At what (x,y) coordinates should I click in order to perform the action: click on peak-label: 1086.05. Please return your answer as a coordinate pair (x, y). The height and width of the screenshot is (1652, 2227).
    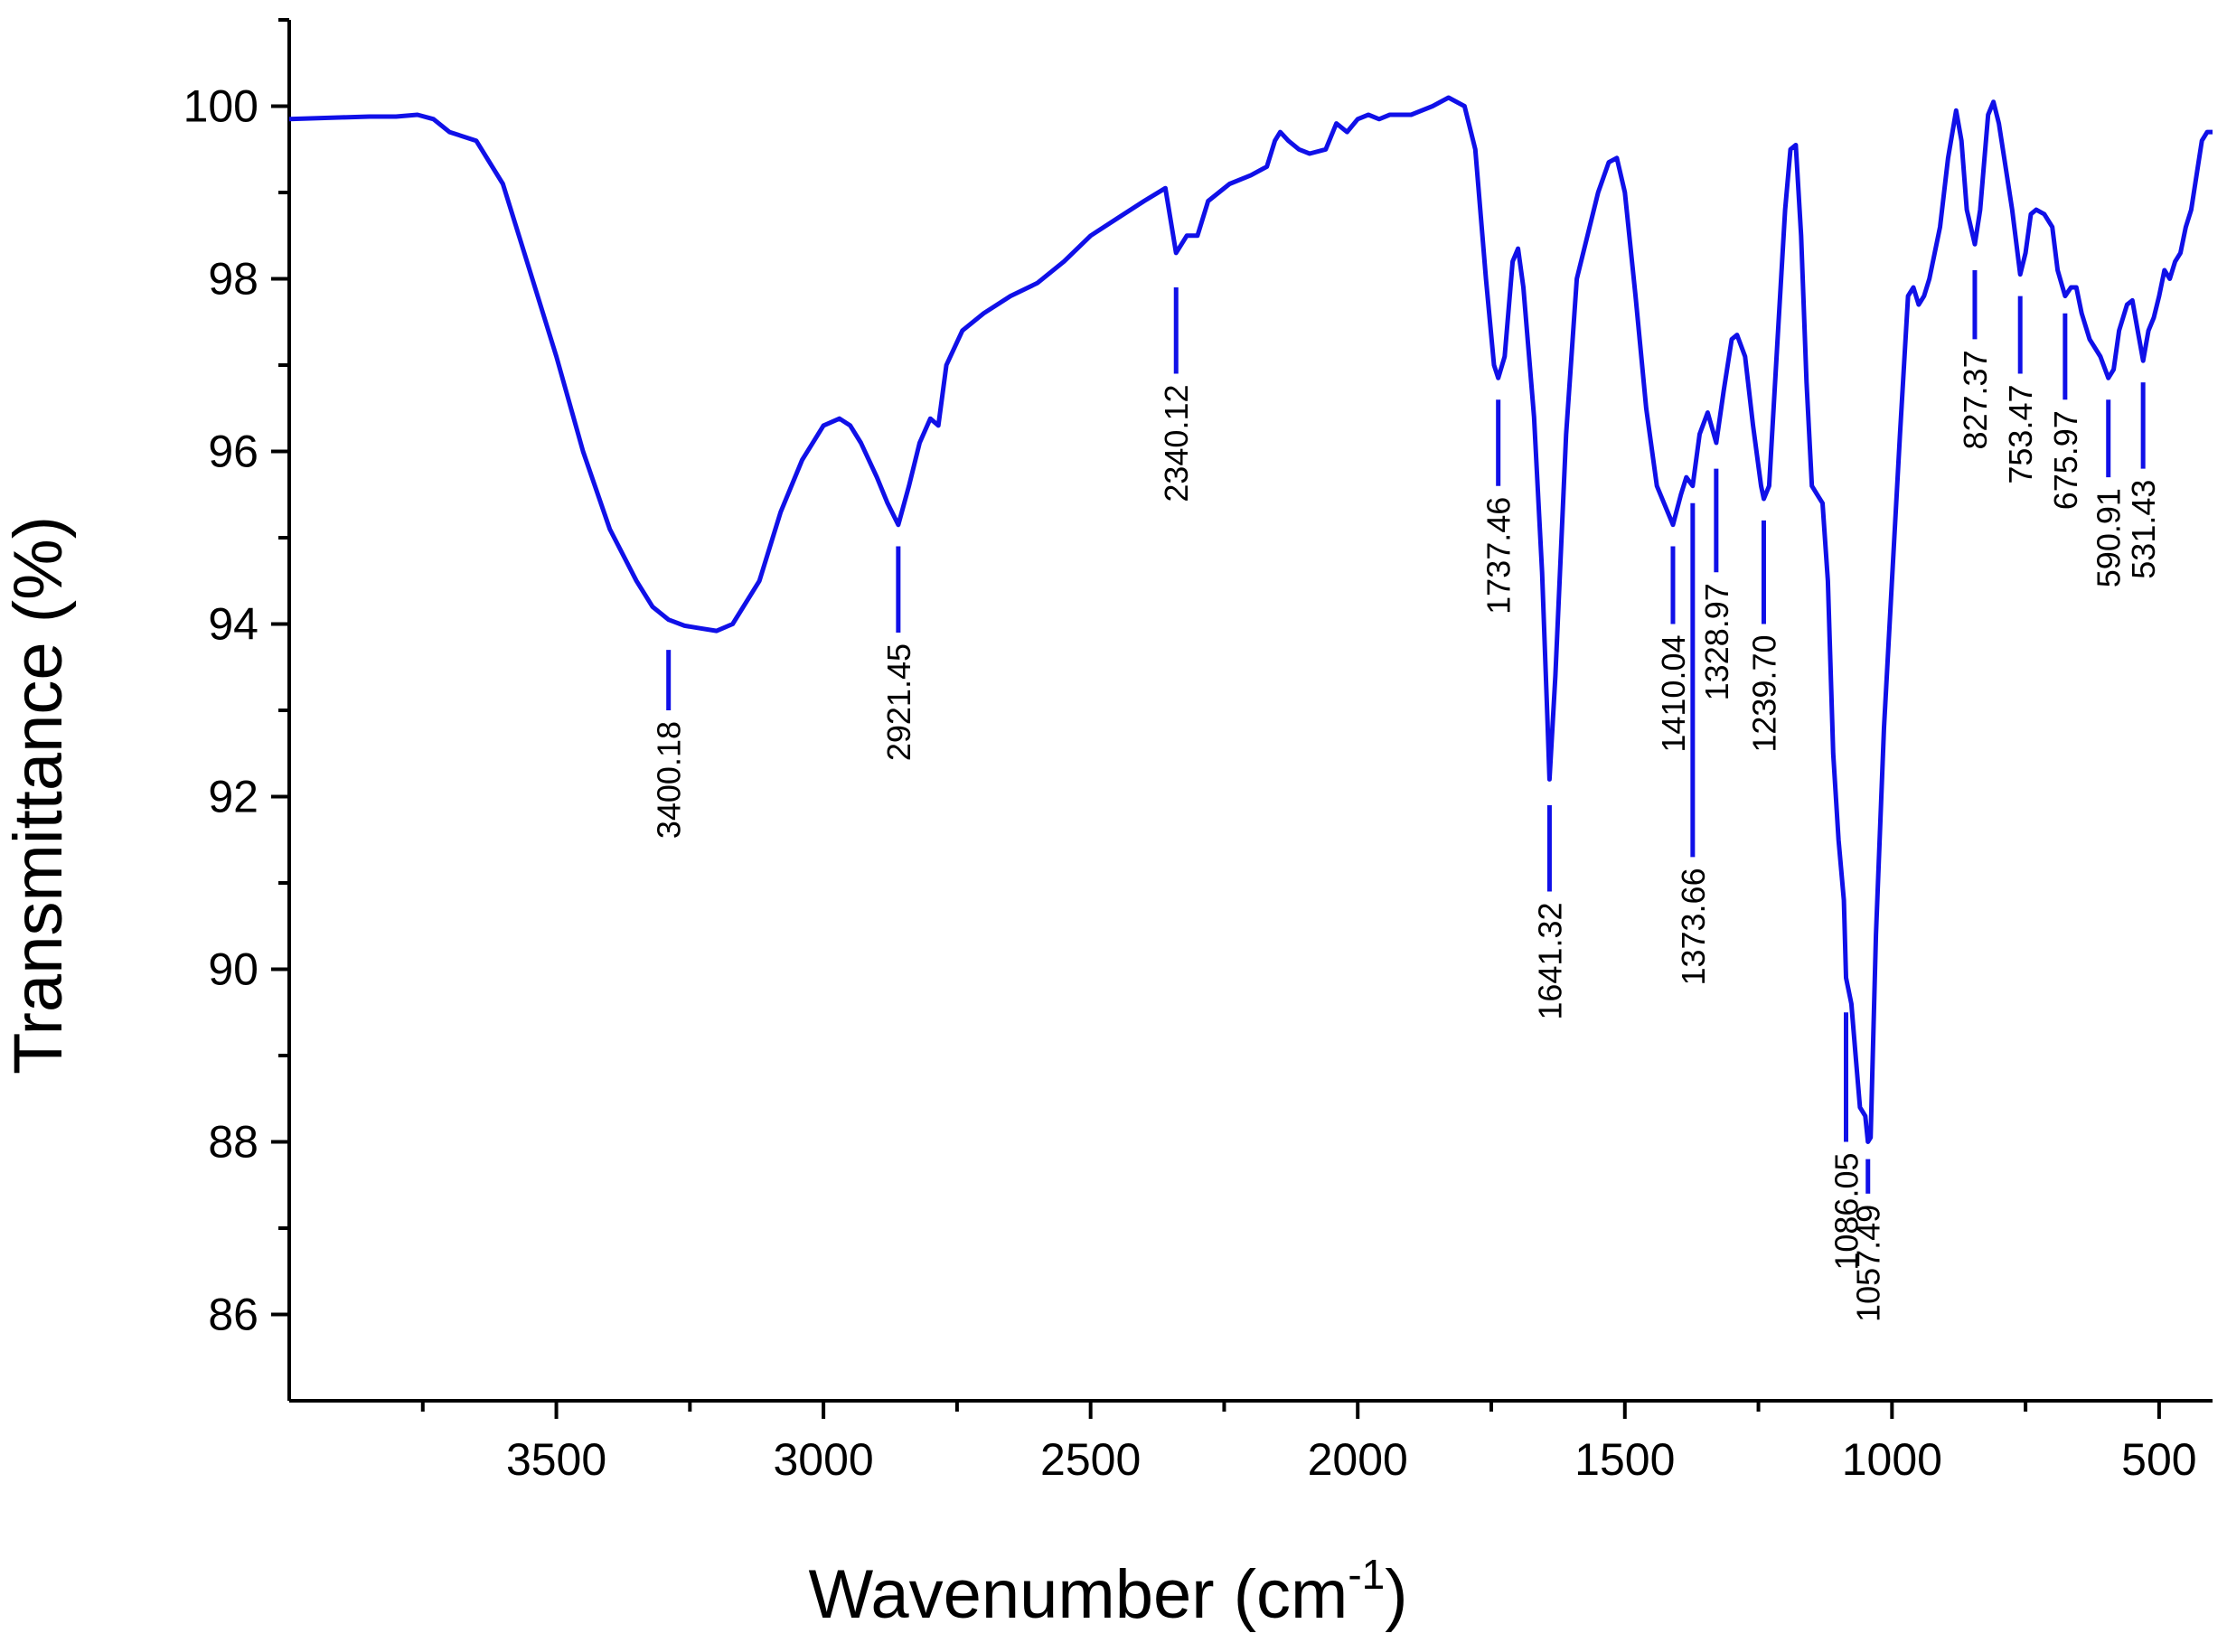
    Looking at the image, I should click on (1846, 1212).